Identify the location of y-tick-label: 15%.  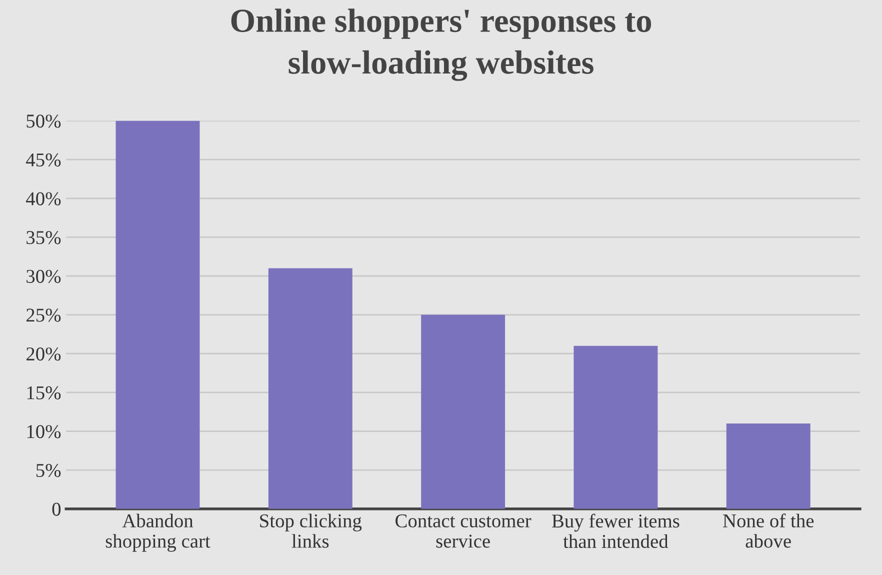
(44, 393).